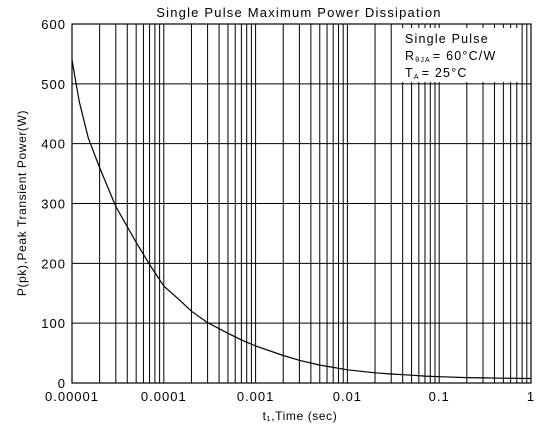 This screenshot has height=430, width=537. What do you see at coordinates (164, 396) in the screenshot?
I see `x-tick-label: 0.0001` at bounding box center [164, 396].